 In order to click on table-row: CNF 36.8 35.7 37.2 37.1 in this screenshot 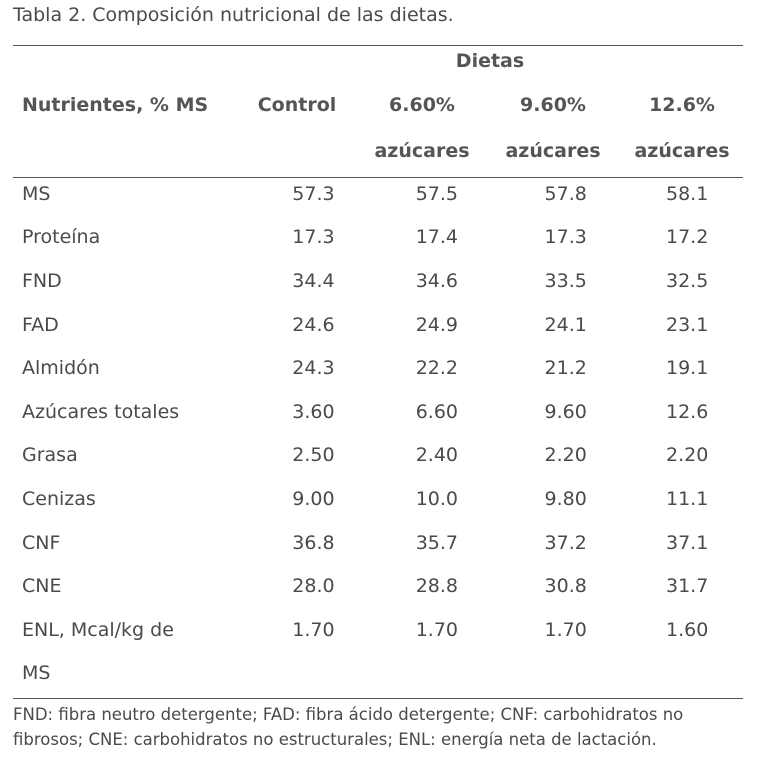, I will do `click(378, 543)`.